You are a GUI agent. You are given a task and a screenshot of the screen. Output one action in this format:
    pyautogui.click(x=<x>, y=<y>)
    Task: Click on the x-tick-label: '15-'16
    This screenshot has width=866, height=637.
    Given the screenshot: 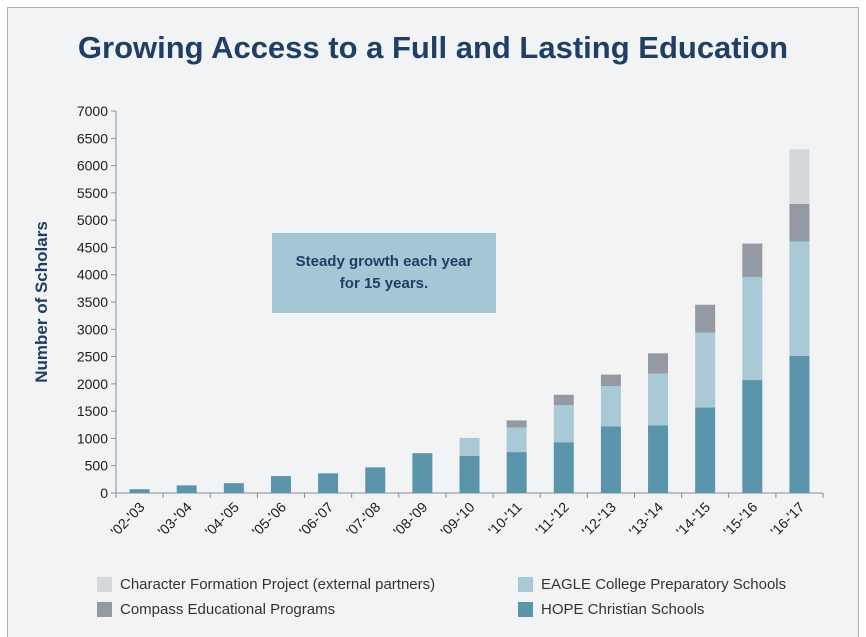 What is the action you would take?
    pyautogui.click(x=740, y=519)
    